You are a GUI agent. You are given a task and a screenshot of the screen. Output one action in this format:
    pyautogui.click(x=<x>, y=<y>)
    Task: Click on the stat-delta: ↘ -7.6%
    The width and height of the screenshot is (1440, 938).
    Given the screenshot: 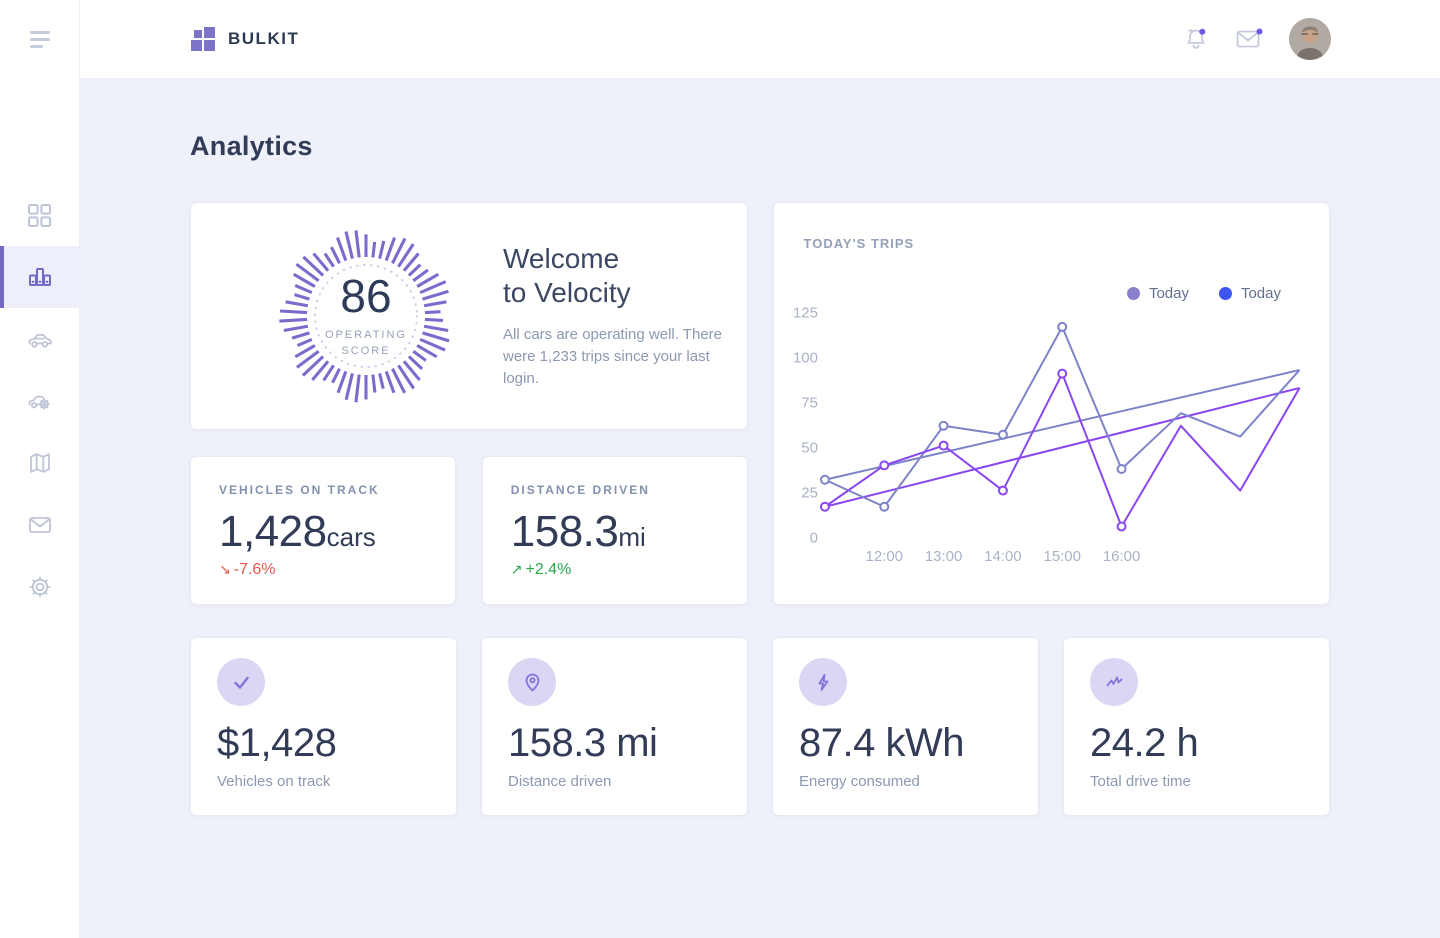 What is the action you would take?
    pyautogui.click(x=247, y=569)
    